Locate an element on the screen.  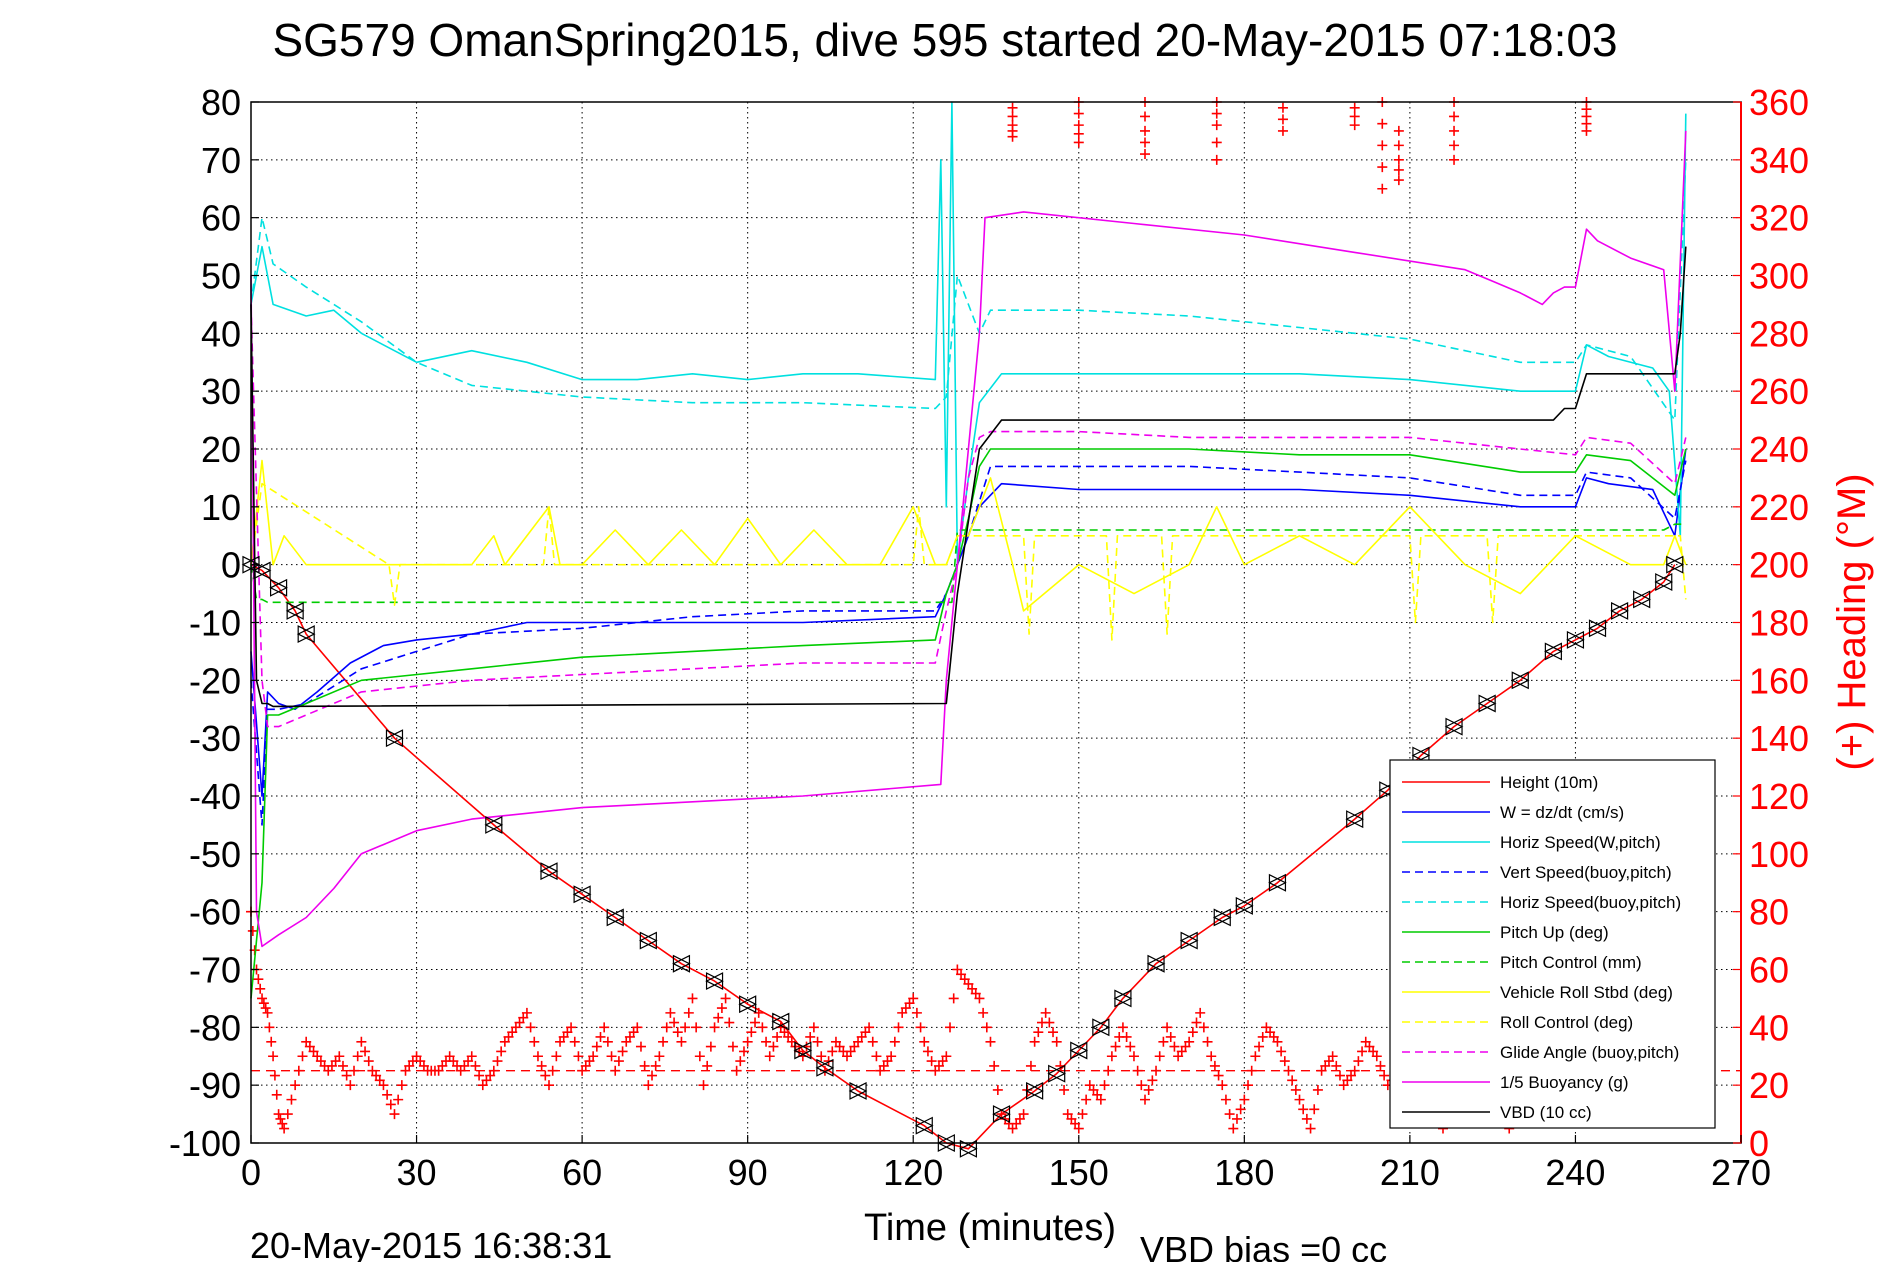
legend-label: Glide Angle (buoy,pitch) is located at coordinates (1589, 1052).